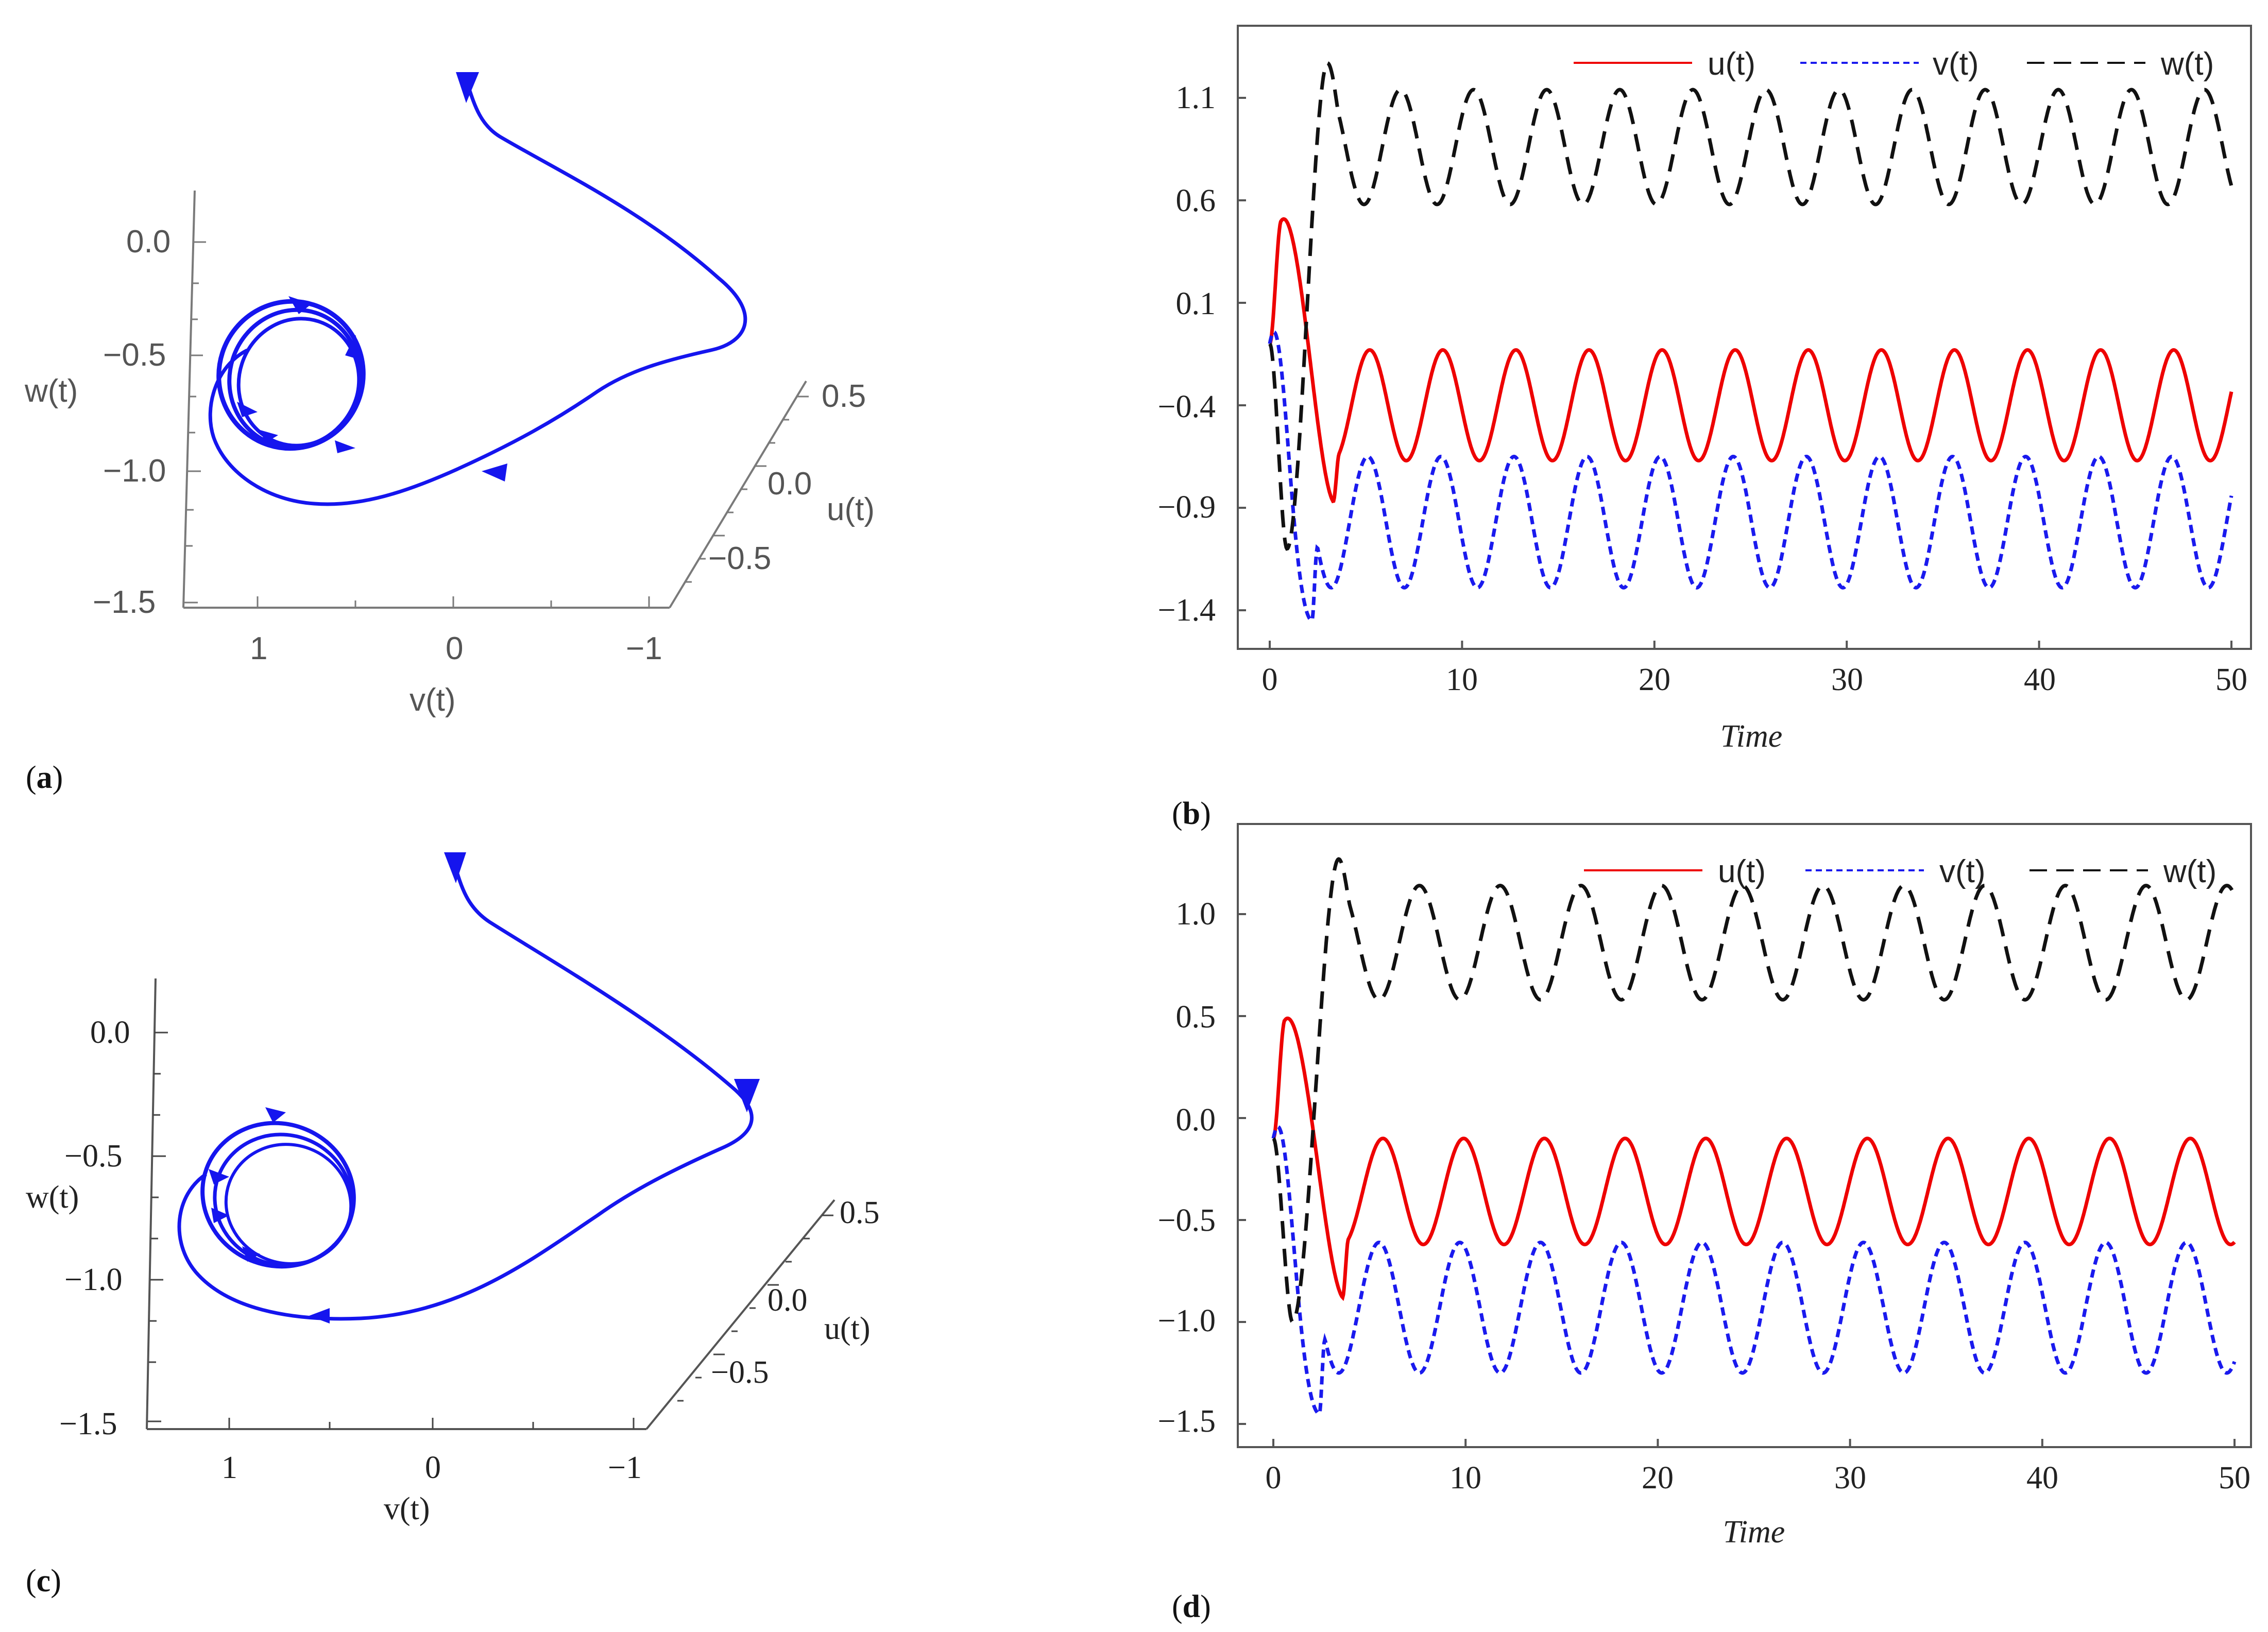 This screenshot has width=2268, height=1632. Describe the element at coordinates (625, 1468) in the screenshot. I see `panel-c-v-tick-2: −1` at that location.